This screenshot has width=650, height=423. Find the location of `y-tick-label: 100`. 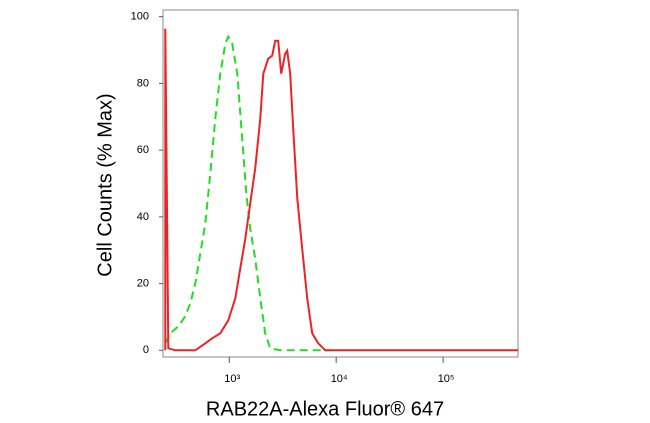

y-tick-label: 100 is located at coordinates (140, 17).